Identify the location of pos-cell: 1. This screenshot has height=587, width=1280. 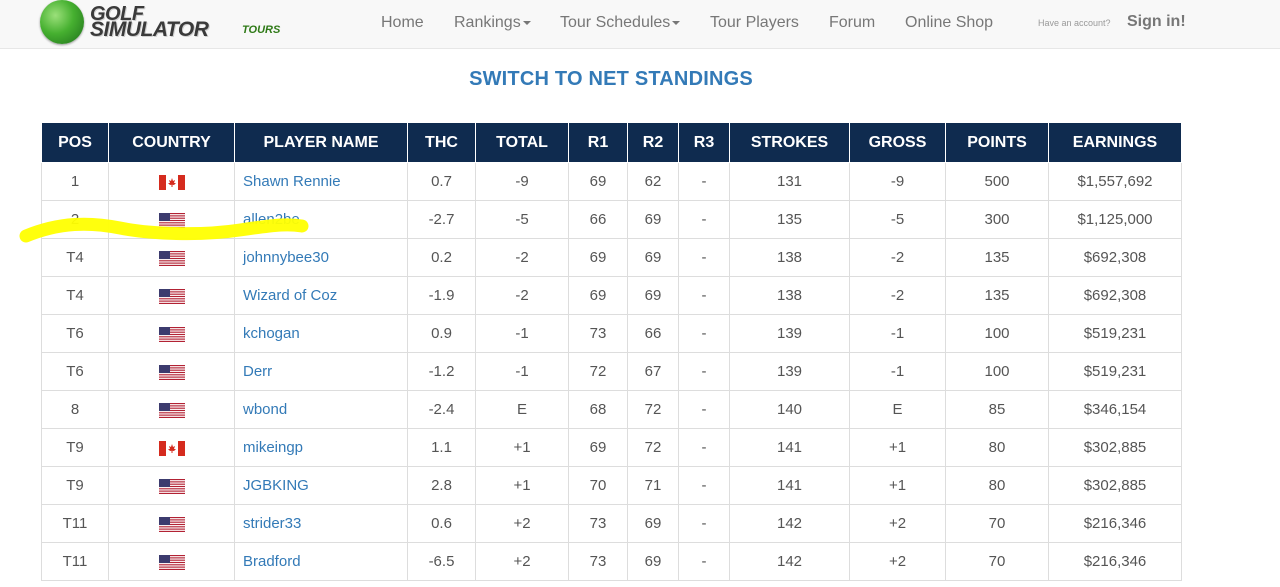
(75, 181).